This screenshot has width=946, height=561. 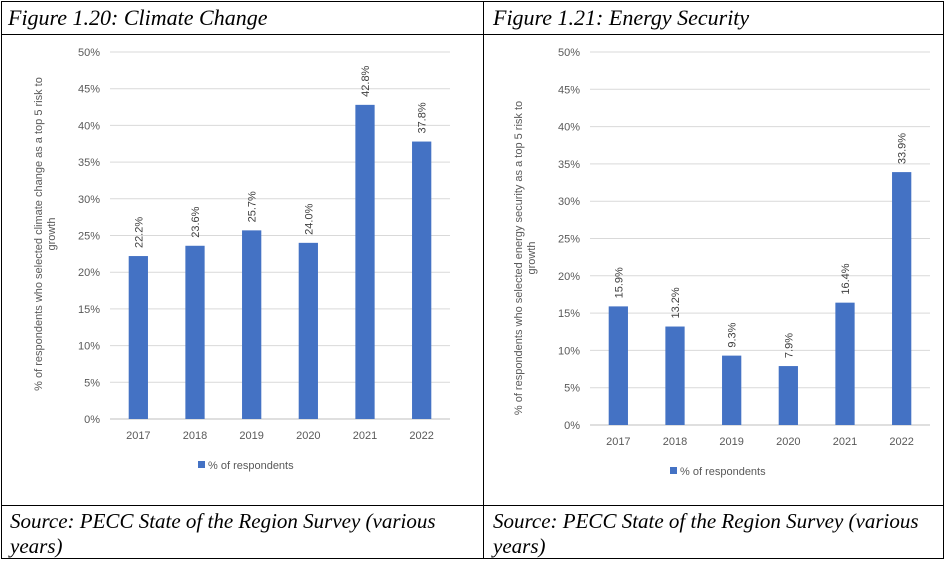 I want to click on figure-title-right: Figure 1.21: Energy Security, so click(x=621, y=17).